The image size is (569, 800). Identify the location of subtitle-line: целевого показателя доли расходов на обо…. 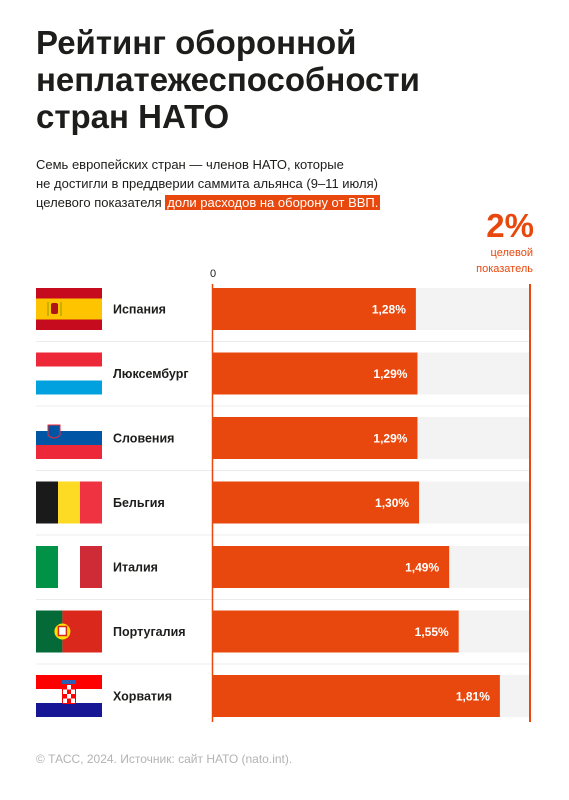
(236, 202).